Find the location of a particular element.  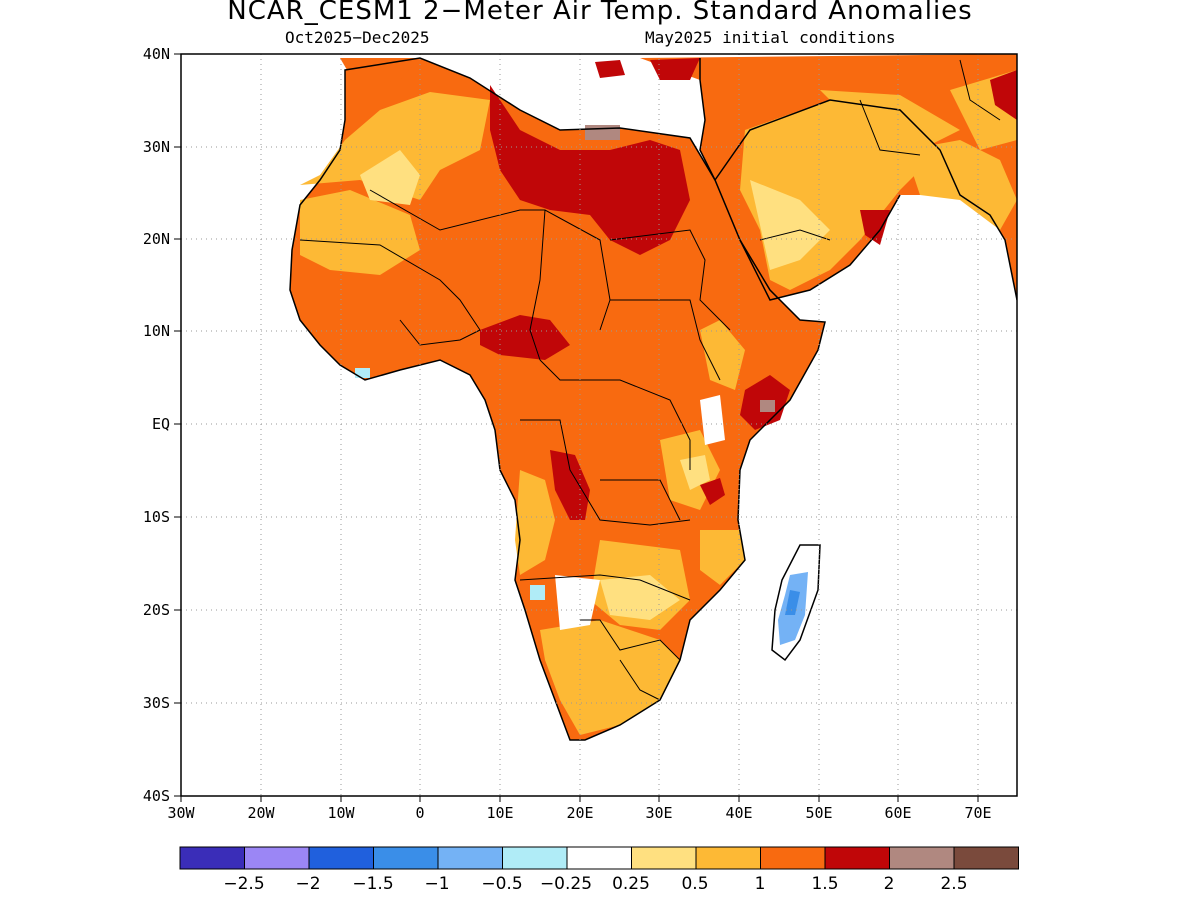

lon-label-60e: 60E is located at coordinates (898, 813).